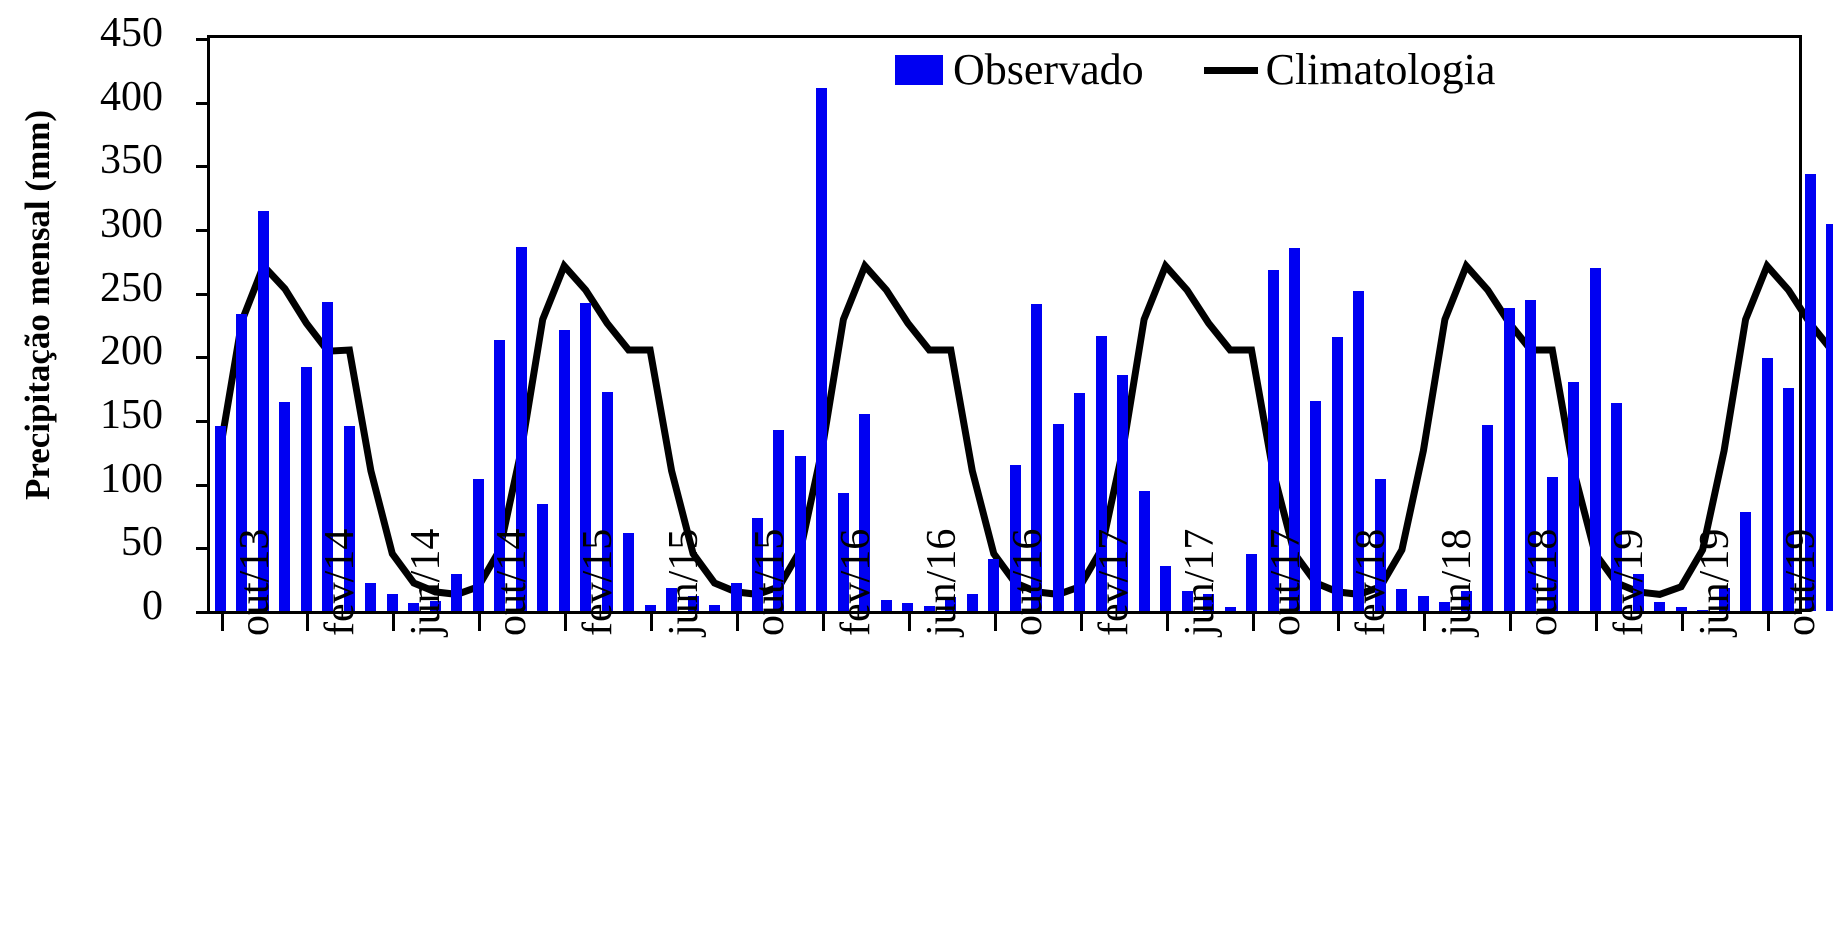 The height and width of the screenshot is (936, 1833). Describe the element at coordinates (254, 582) in the screenshot. I see `x-tick-label: out/13` at that location.